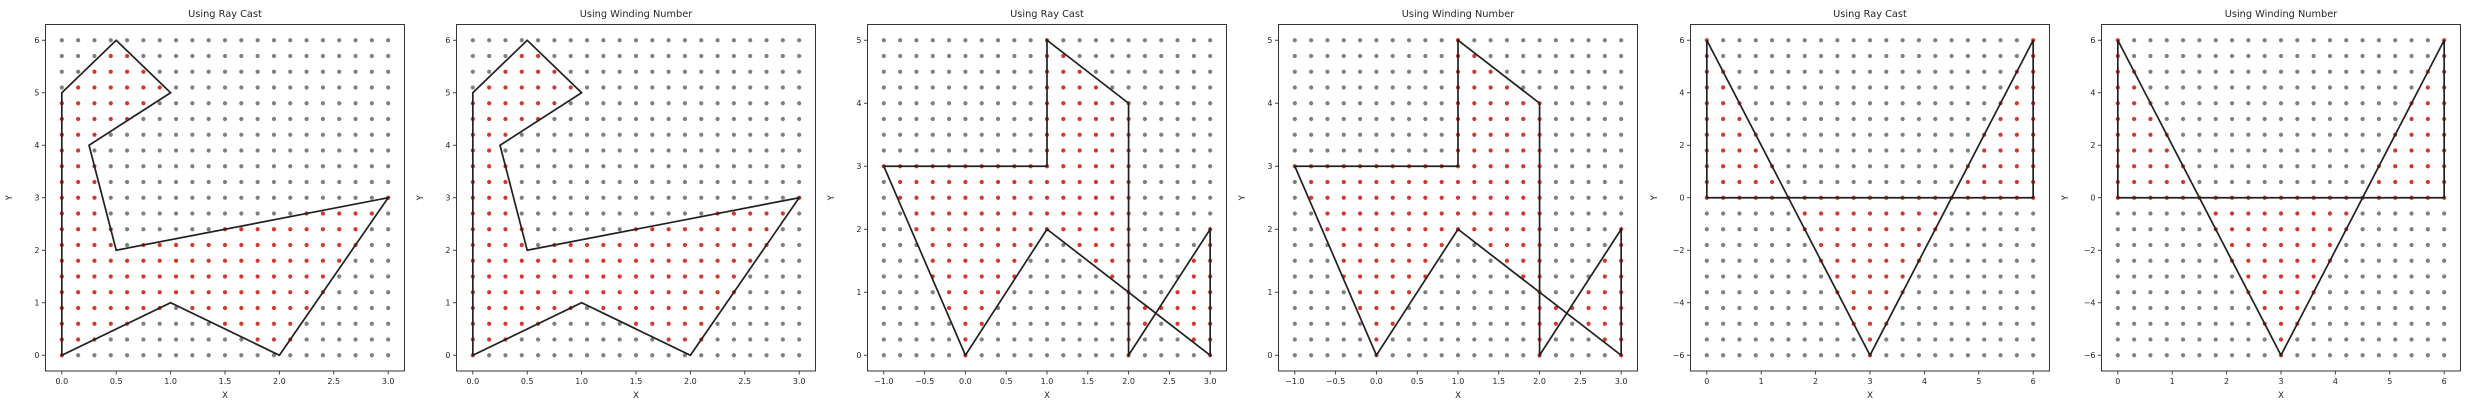 The height and width of the screenshot is (410, 2467). What do you see at coordinates (10, 197) in the screenshot?
I see `y-axis-label: Y` at bounding box center [10, 197].